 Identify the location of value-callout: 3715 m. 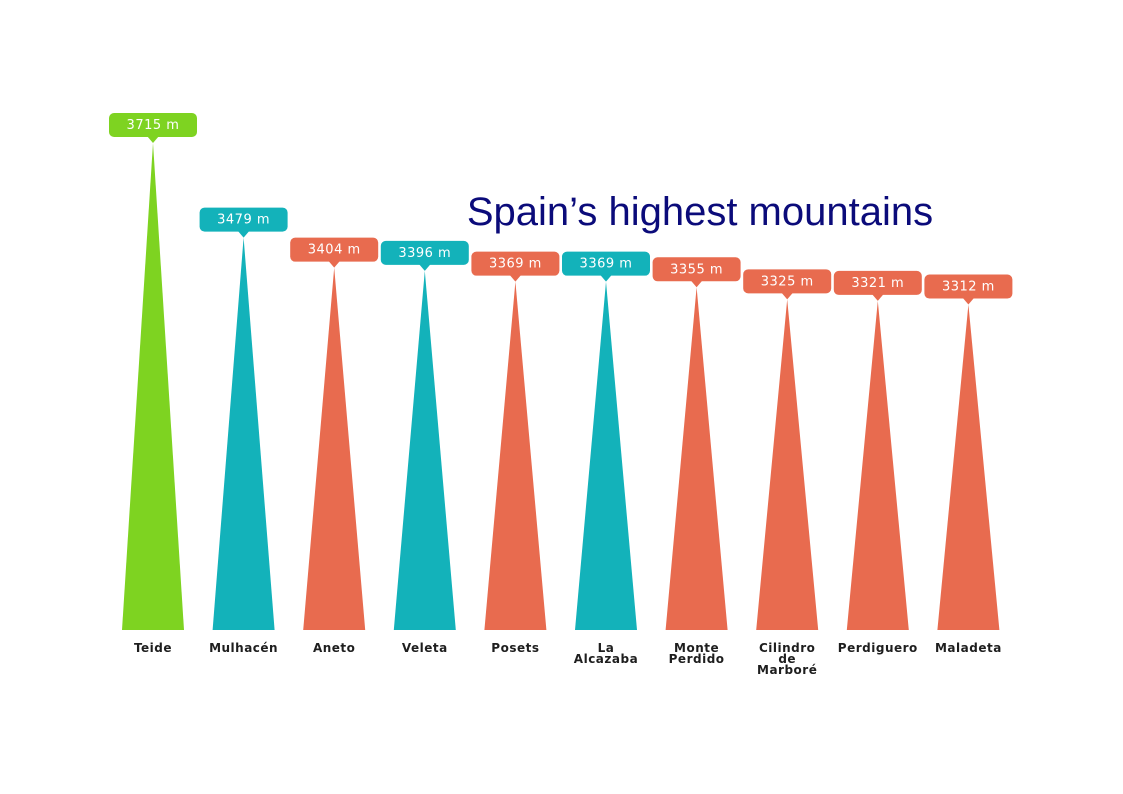
(153, 128).